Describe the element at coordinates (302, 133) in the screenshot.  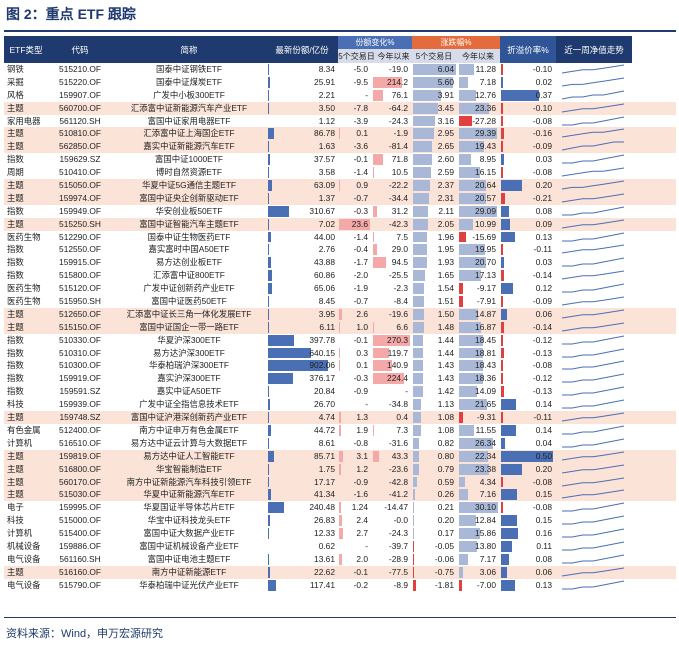
I see `cell-share: 86.78` at that location.